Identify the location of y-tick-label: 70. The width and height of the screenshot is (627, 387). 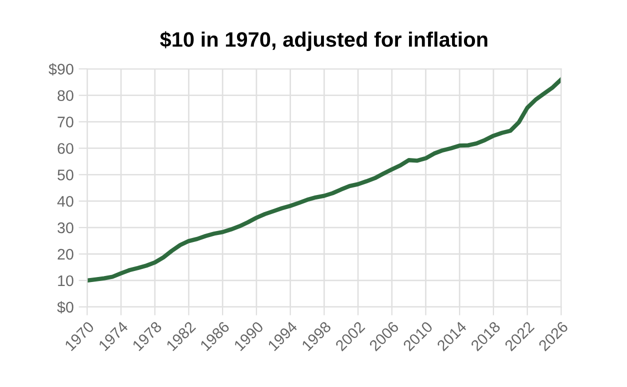
(66, 122).